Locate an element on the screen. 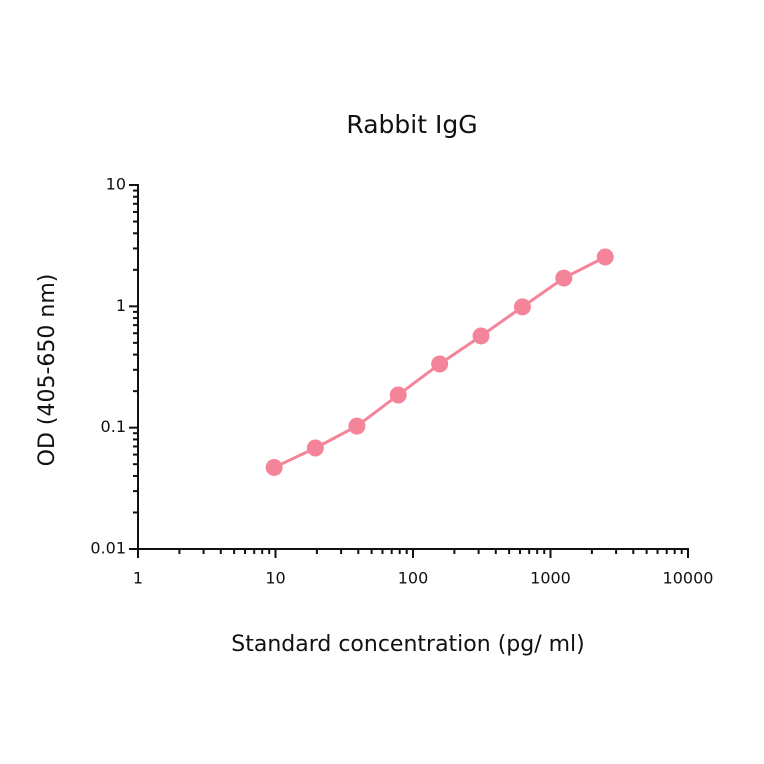 The width and height of the screenshot is (764, 764). x-tick-label: 10000 is located at coordinates (688, 578).